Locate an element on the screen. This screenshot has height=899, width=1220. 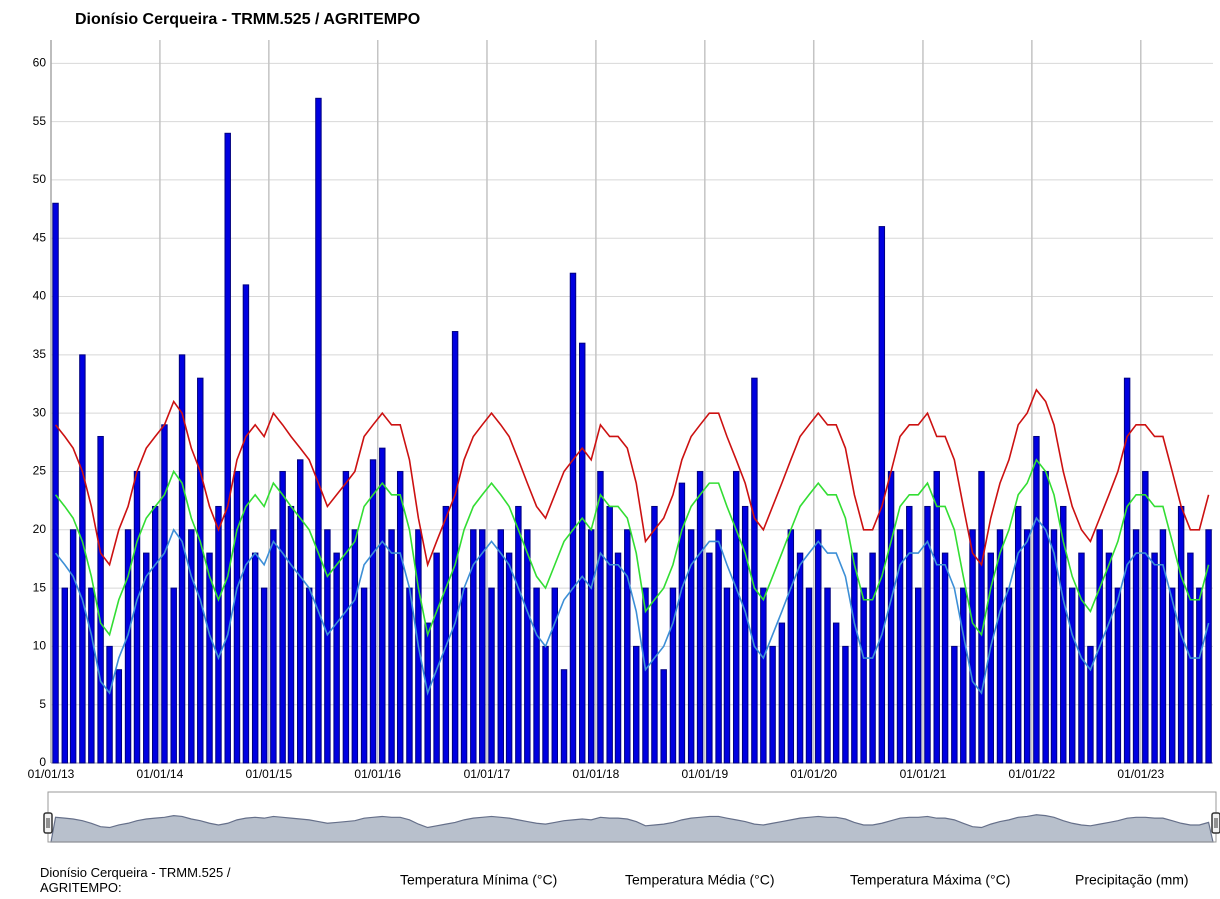
x-tick-label: 01/01/22 is located at coordinates (1032, 774).